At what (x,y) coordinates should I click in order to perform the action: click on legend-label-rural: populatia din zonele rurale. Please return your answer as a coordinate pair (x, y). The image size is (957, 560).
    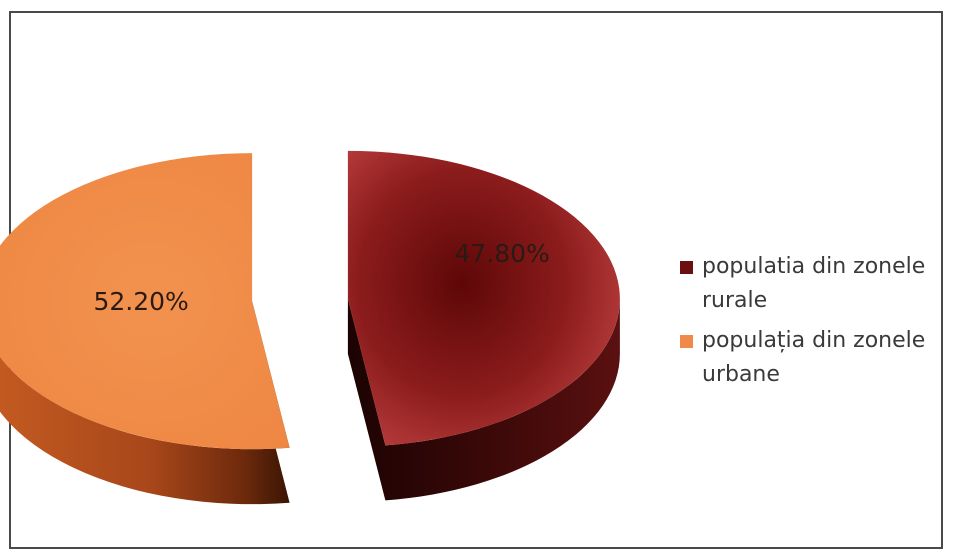
    Looking at the image, I should click on (814, 283).